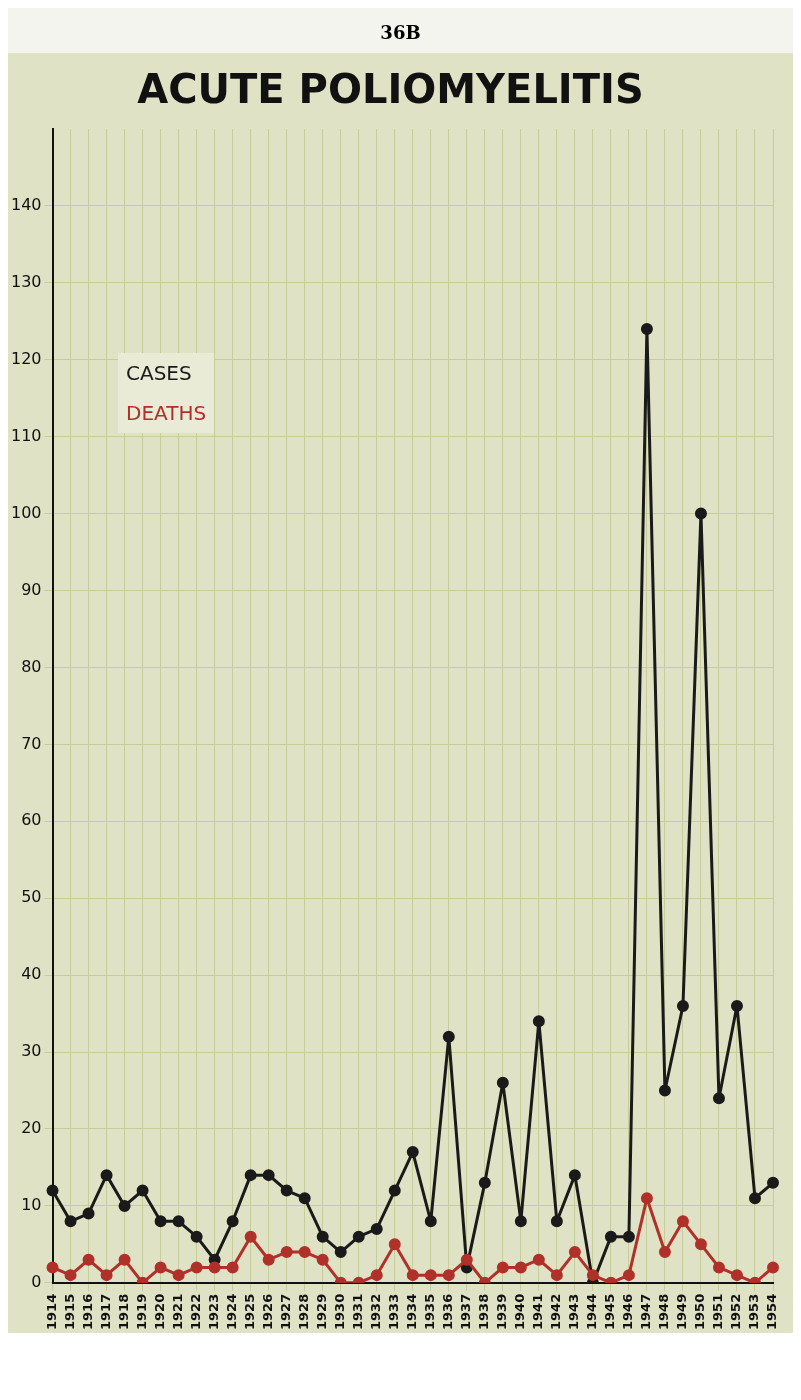 The height and width of the screenshot is (1400, 801). I want to click on x-tick-label: 1942, so click(556, 1312).